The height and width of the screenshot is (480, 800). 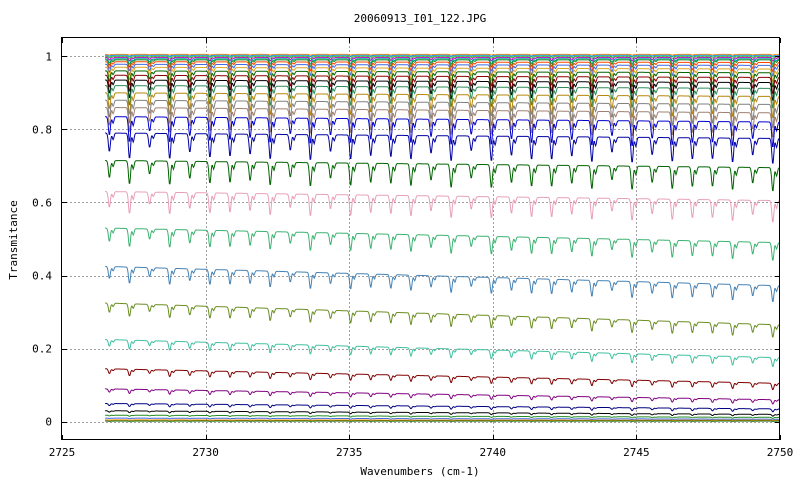 I want to click on y-tick-label: 0, so click(x=48, y=422).